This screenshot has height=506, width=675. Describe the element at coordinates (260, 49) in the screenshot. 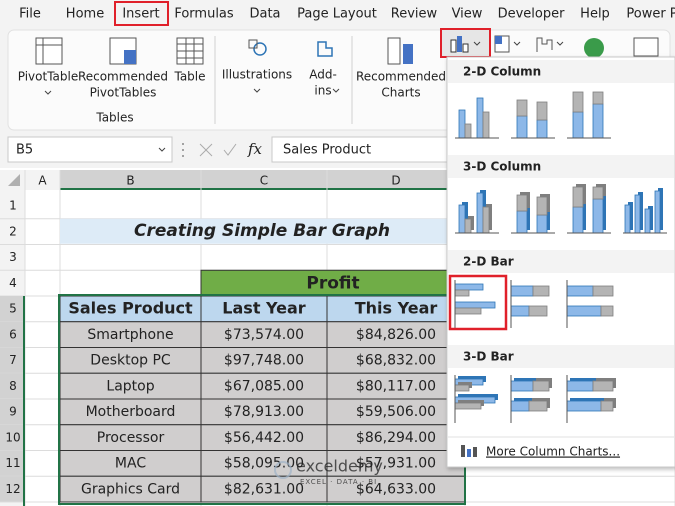

I see `illustrations-icon` at that location.